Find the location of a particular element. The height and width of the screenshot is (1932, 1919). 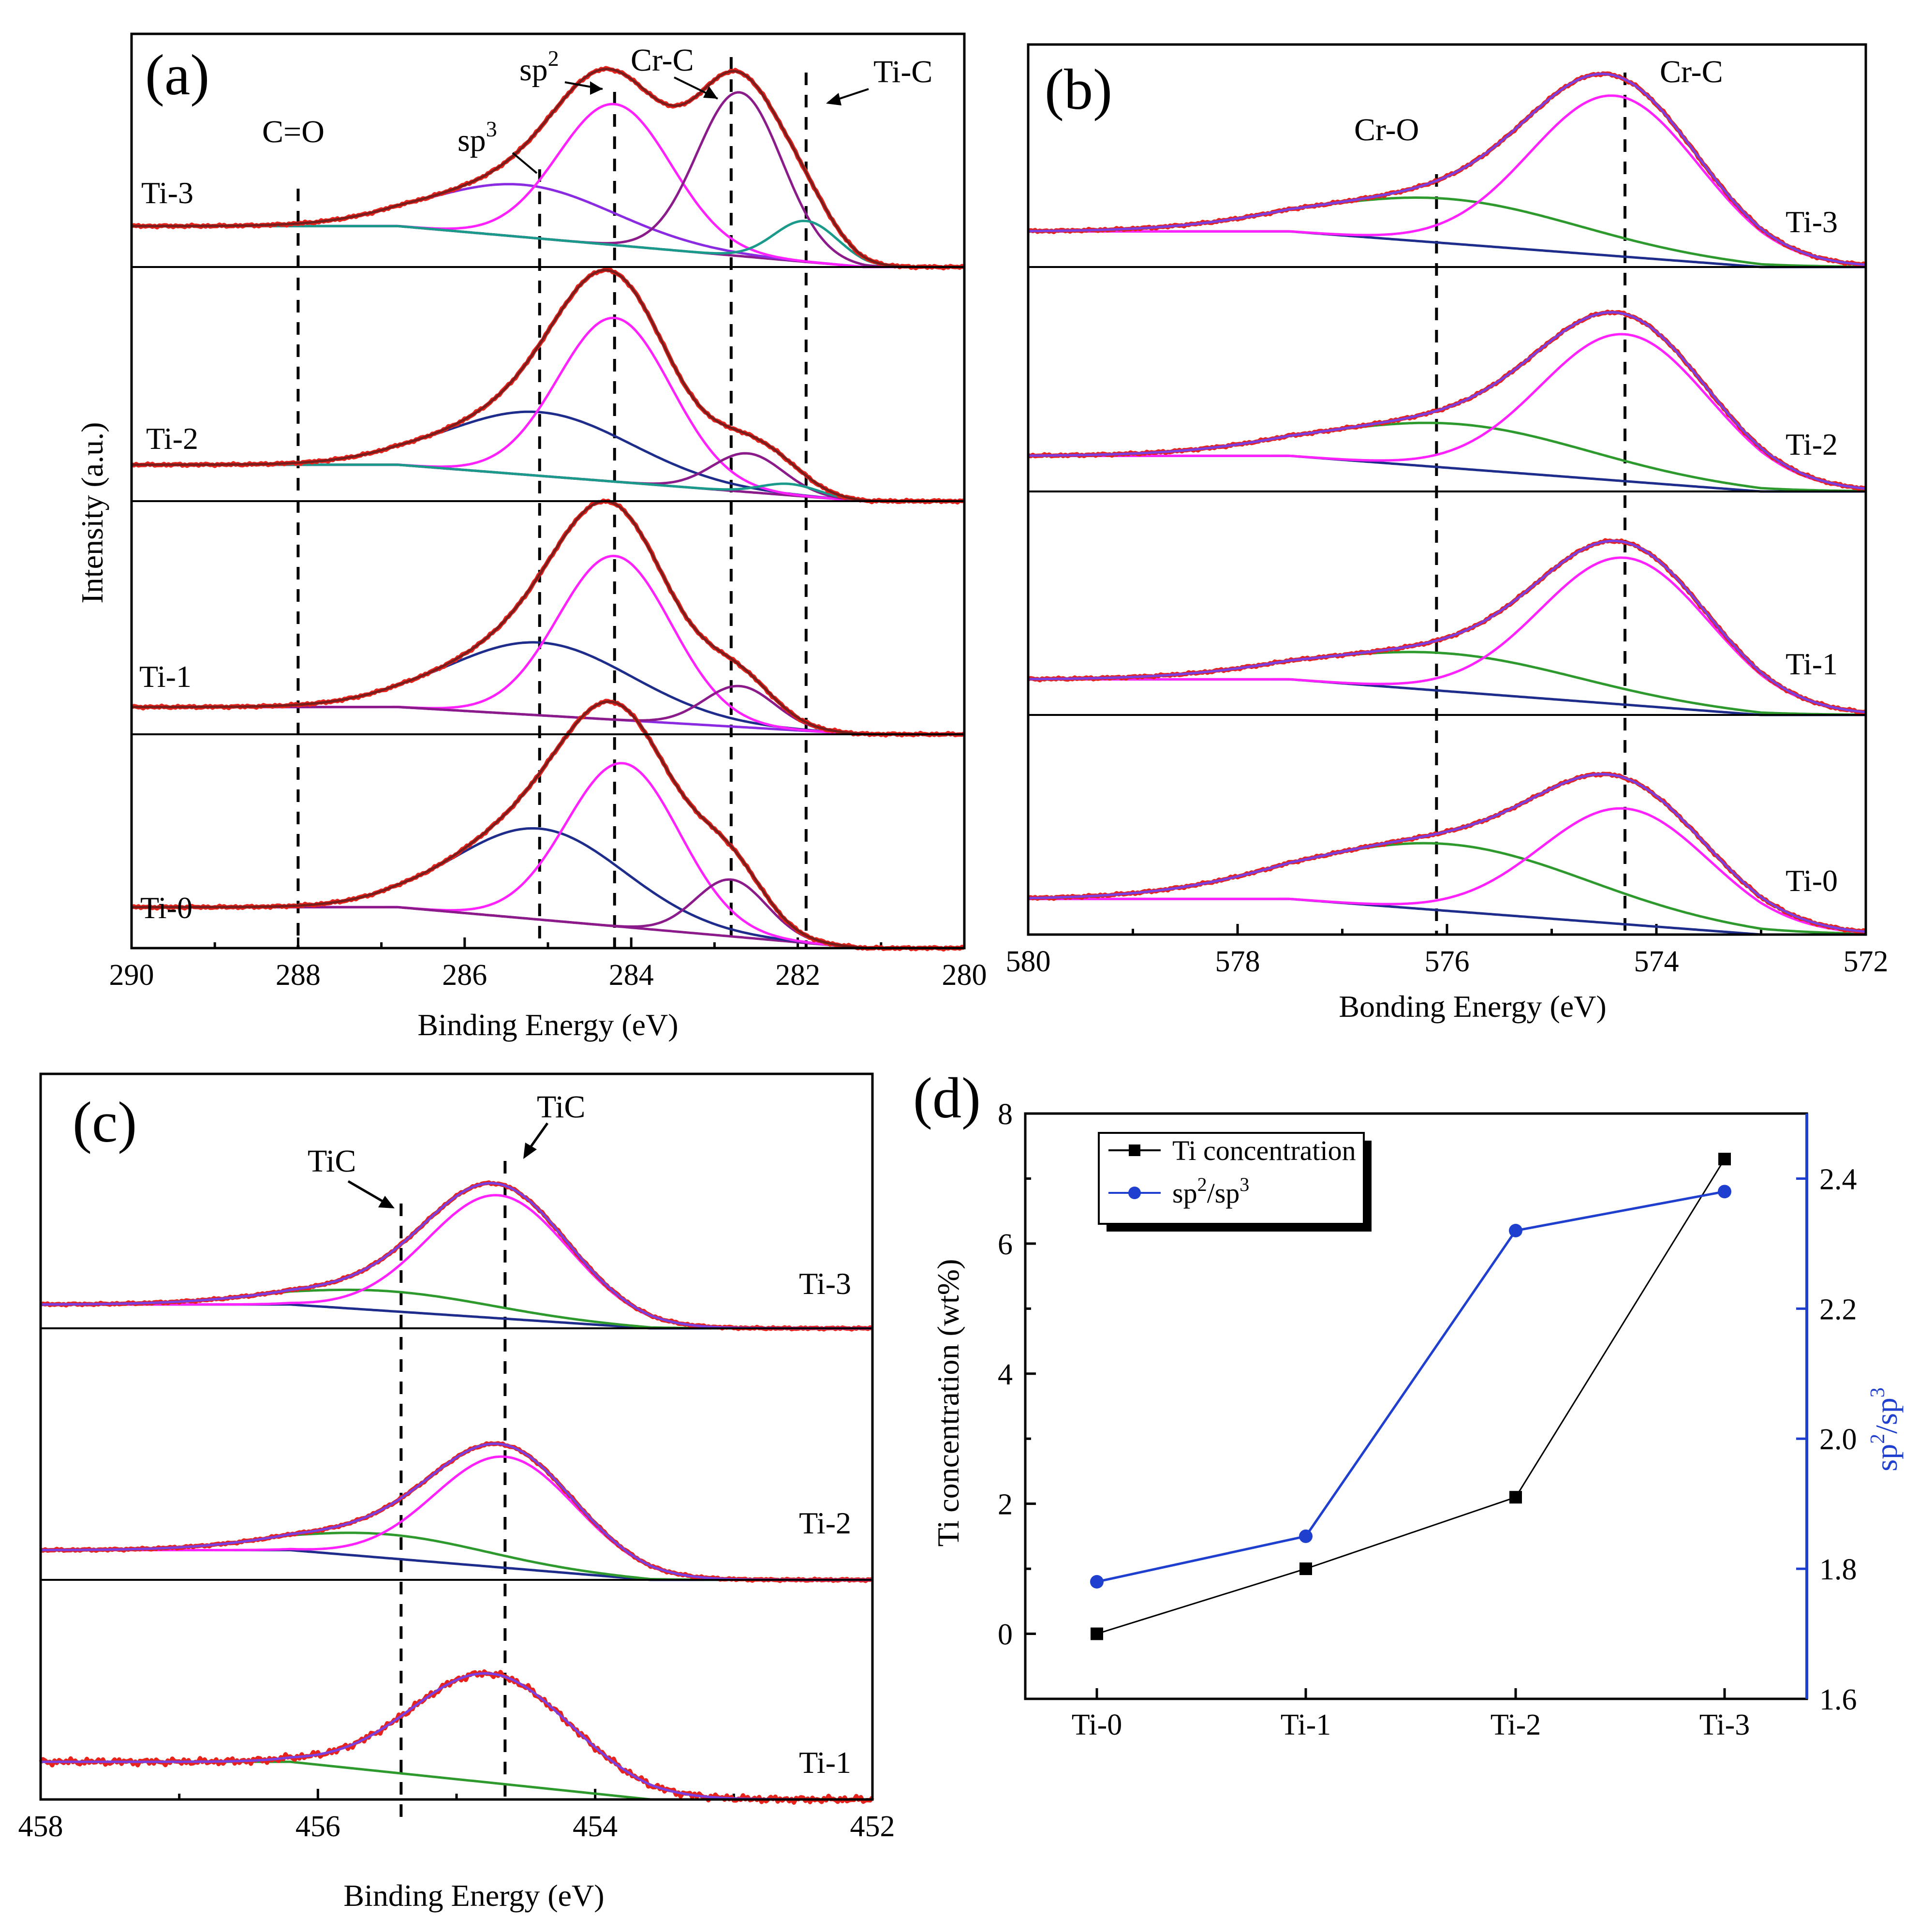

peak-label-tic-right: TiC is located at coordinates (561, 1107).